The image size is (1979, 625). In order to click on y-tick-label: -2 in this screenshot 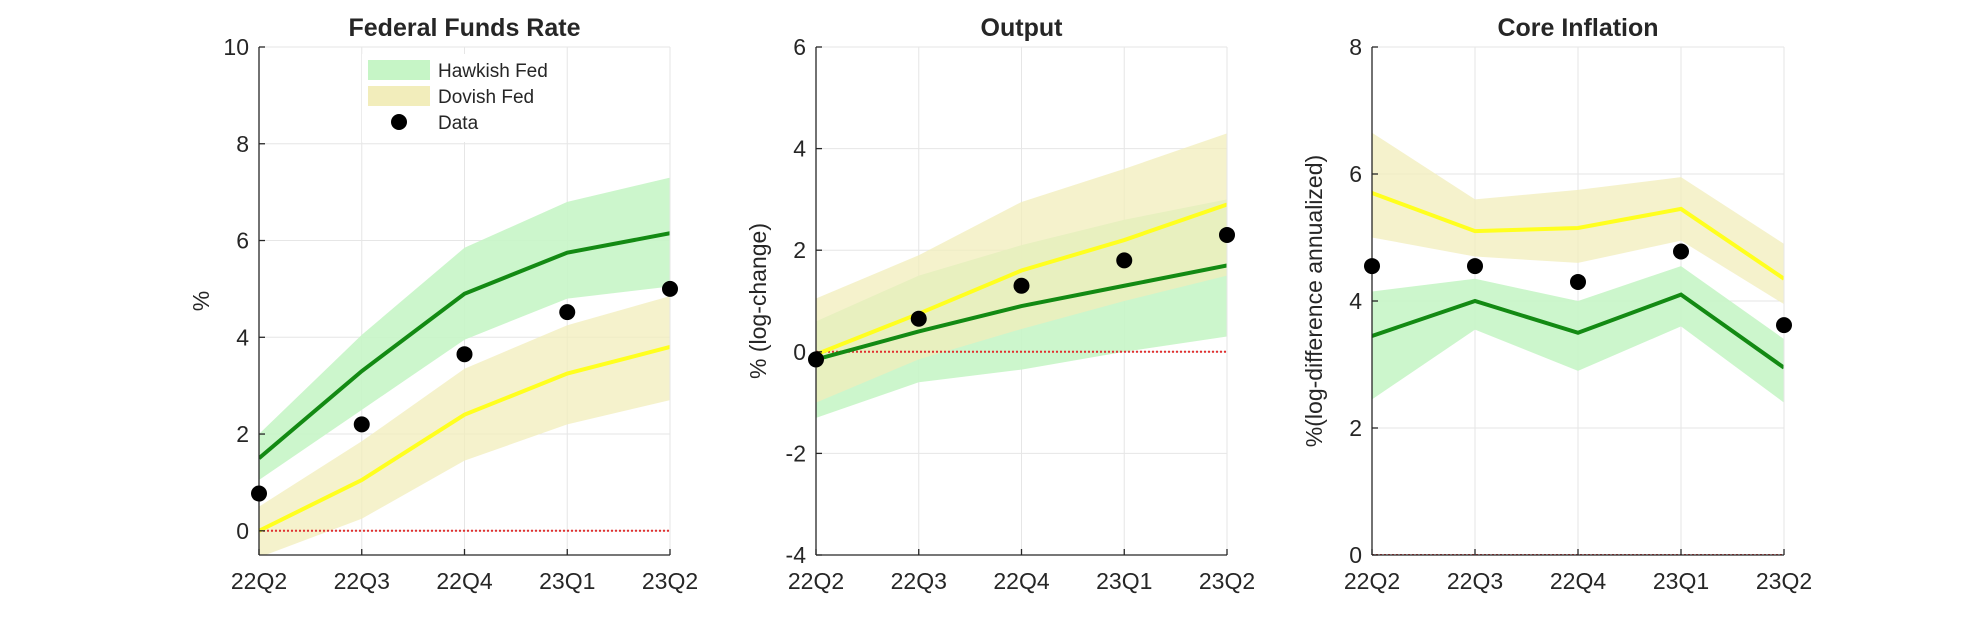, I will do `click(796, 453)`.